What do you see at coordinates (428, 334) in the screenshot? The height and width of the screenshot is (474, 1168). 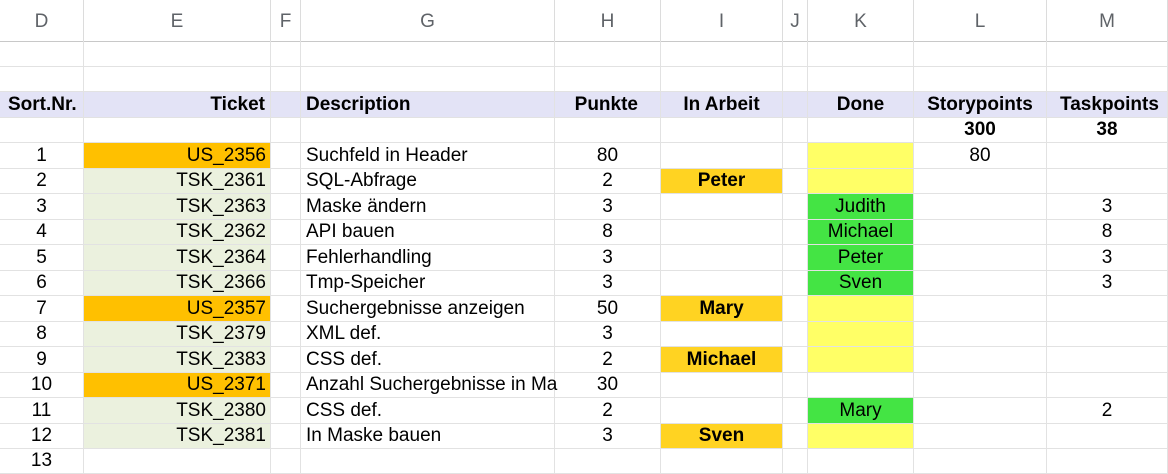 I see `description-cell: XML def.` at bounding box center [428, 334].